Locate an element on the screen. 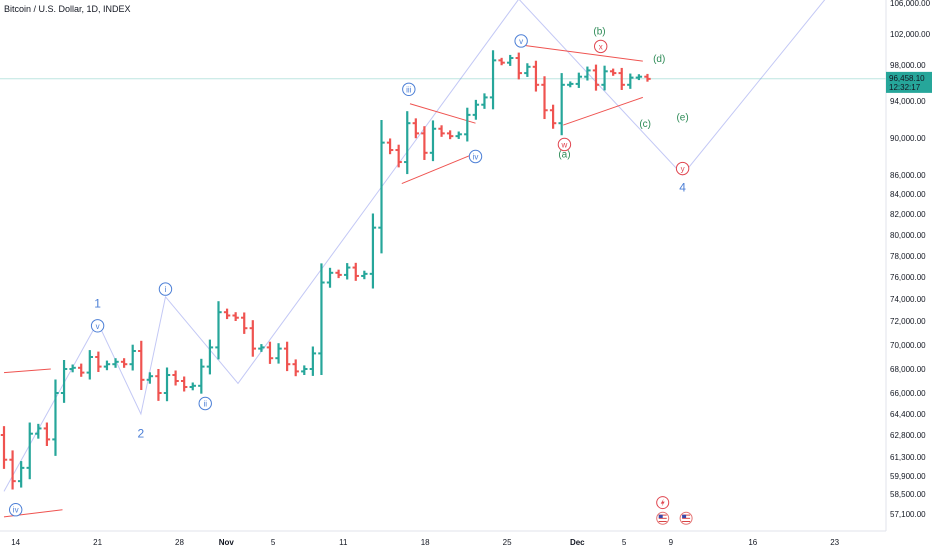  trend-line-left is located at coordinates (27, 371).